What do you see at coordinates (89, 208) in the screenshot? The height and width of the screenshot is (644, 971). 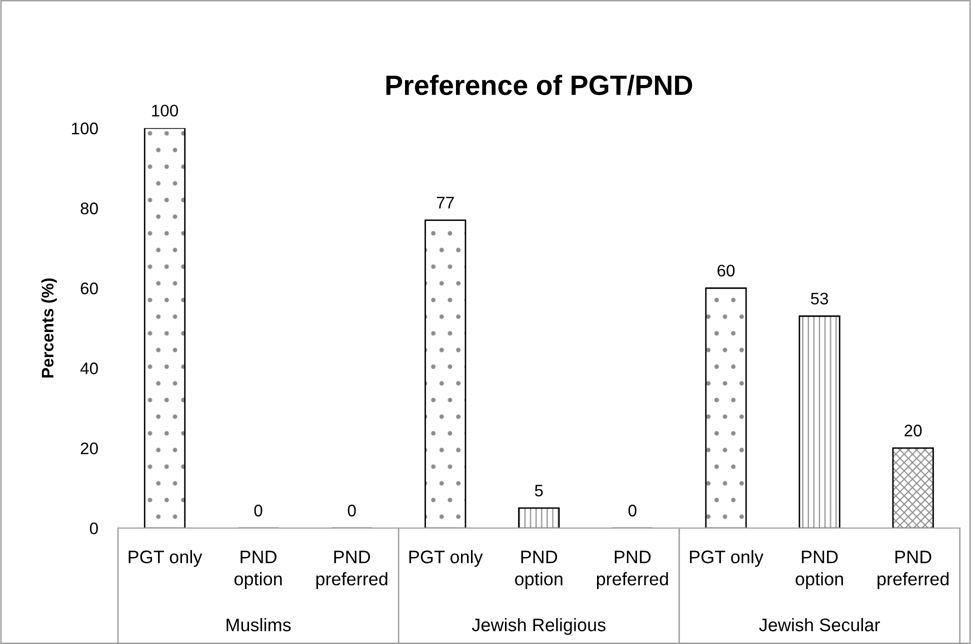 I see `y-tick-label: 80` at bounding box center [89, 208].